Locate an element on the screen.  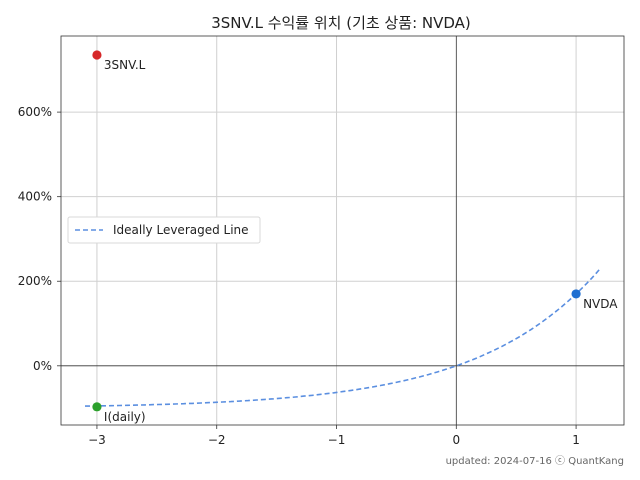
point-i-daily is located at coordinates (97, 407).